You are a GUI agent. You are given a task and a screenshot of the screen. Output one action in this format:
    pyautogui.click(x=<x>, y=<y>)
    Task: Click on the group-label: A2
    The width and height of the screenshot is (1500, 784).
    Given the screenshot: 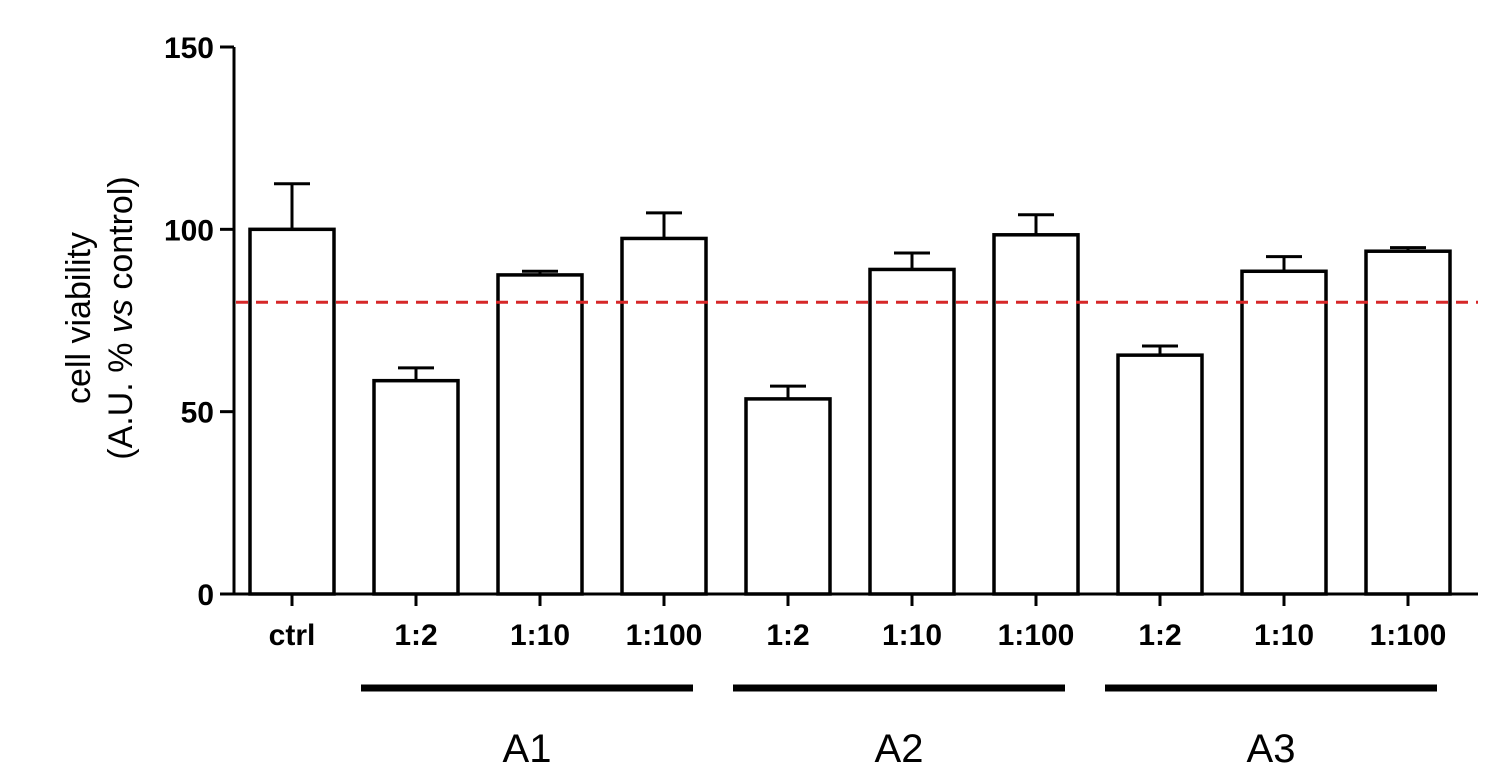 What is the action you would take?
    pyautogui.click(x=899, y=749)
    